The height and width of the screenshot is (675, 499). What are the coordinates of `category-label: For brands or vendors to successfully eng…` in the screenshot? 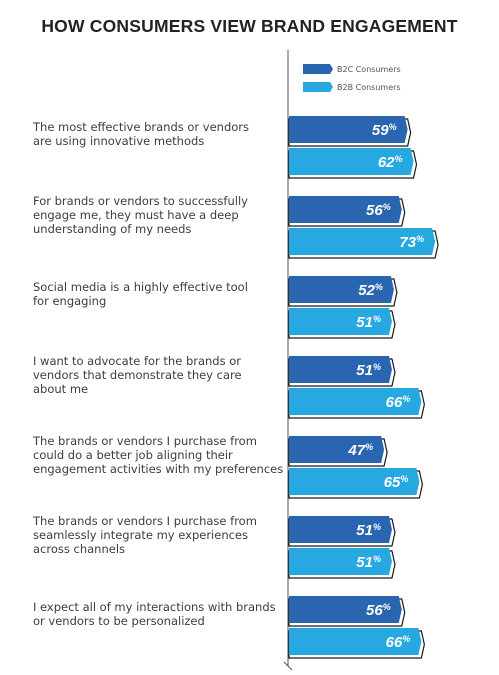 It's located at (140, 215).